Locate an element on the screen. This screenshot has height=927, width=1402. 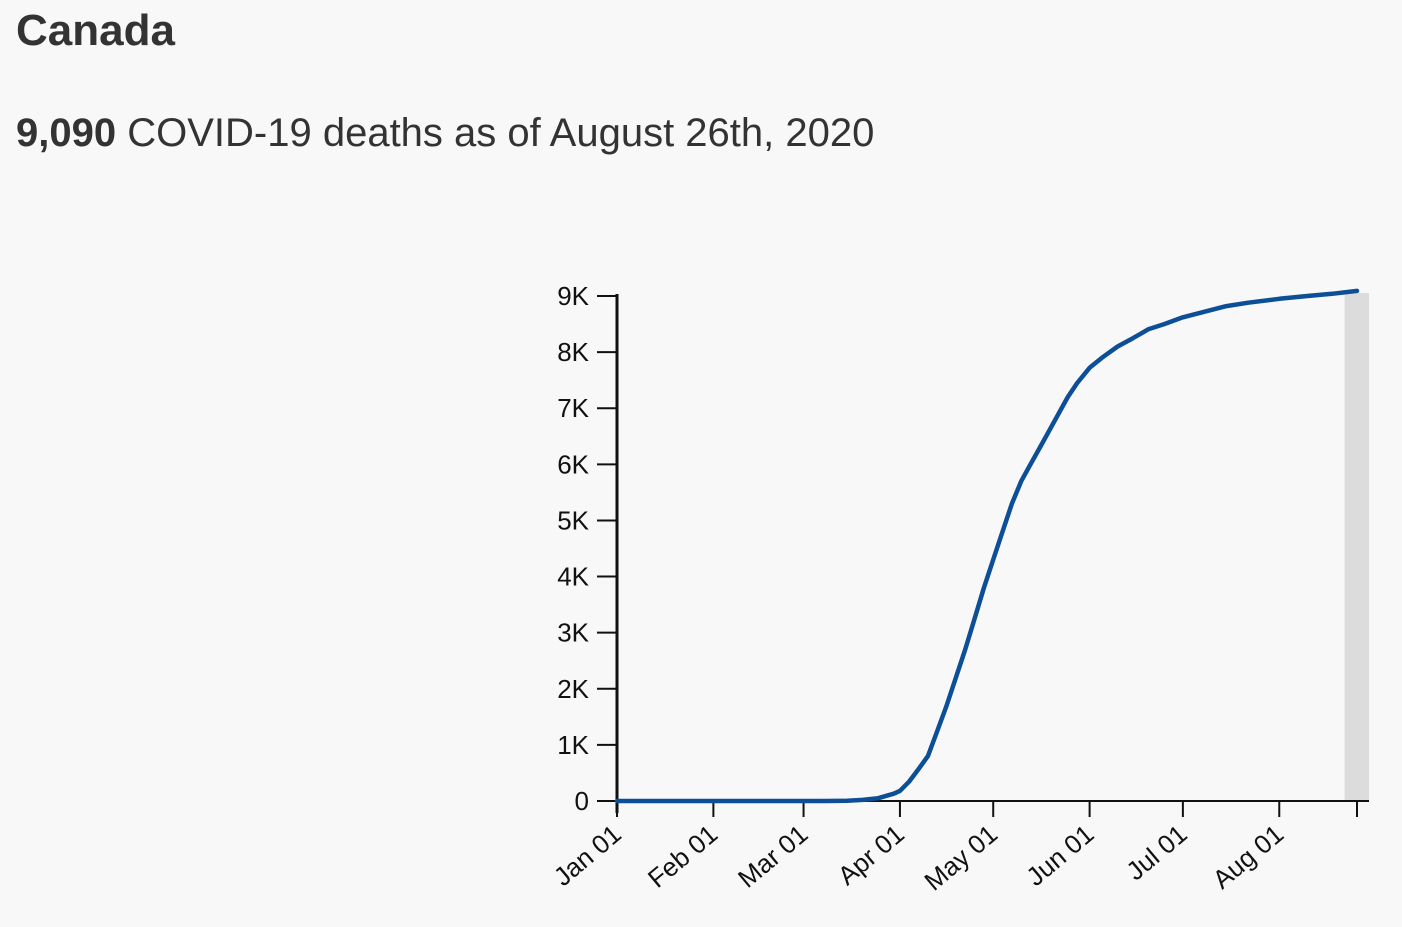
deaths-summary-text: COVID-19 deaths as of August 26th, 2020 is located at coordinates (495, 133).